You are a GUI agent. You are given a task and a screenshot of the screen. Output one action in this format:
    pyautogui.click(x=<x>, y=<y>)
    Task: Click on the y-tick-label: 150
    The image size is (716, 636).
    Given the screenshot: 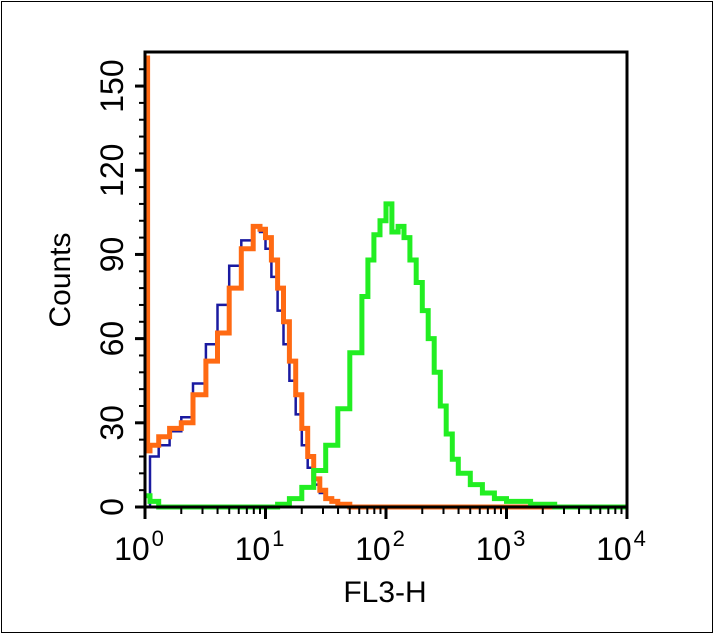 What is the action you would take?
    pyautogui.click(x=112, y=85)
    